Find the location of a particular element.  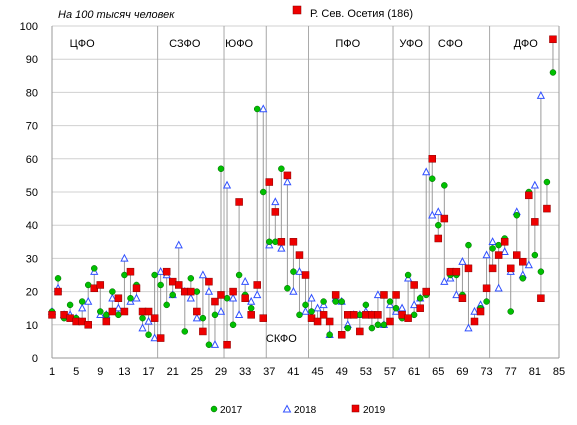

legend: 2017 2018 2019 is located at coordinates (298, 410).